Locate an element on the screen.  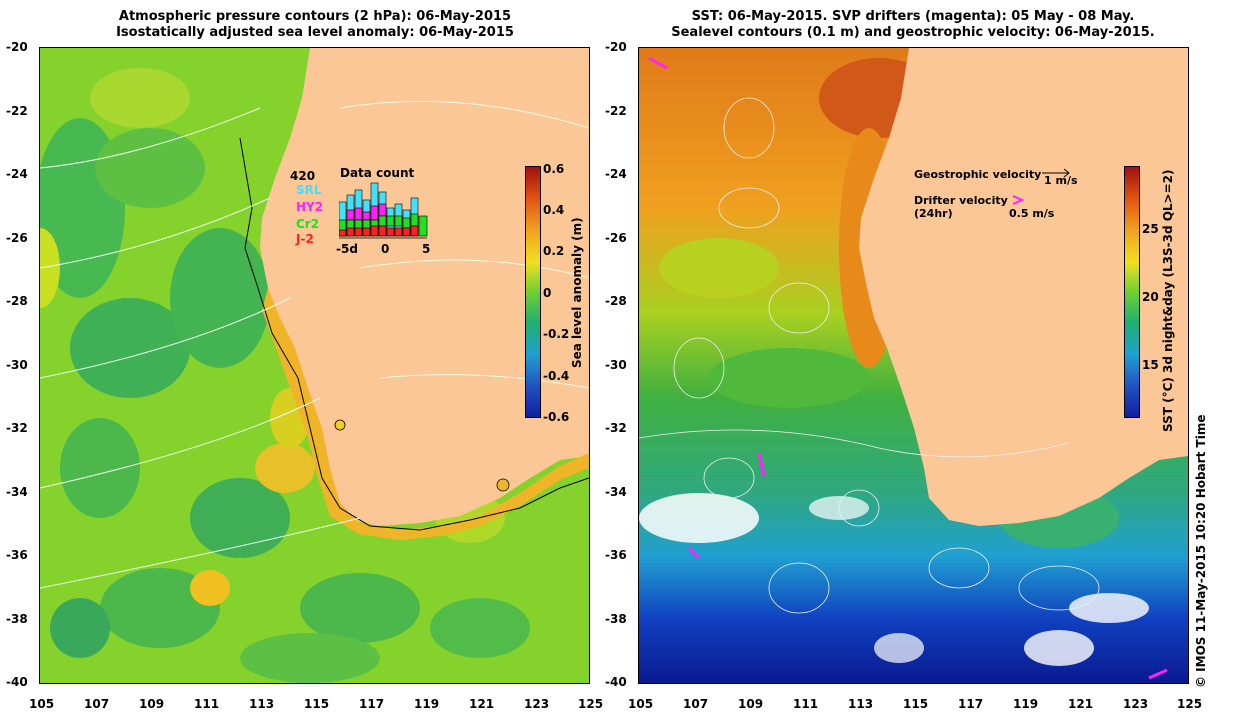
sst-colorbar is located at coordinates (1132, 292).